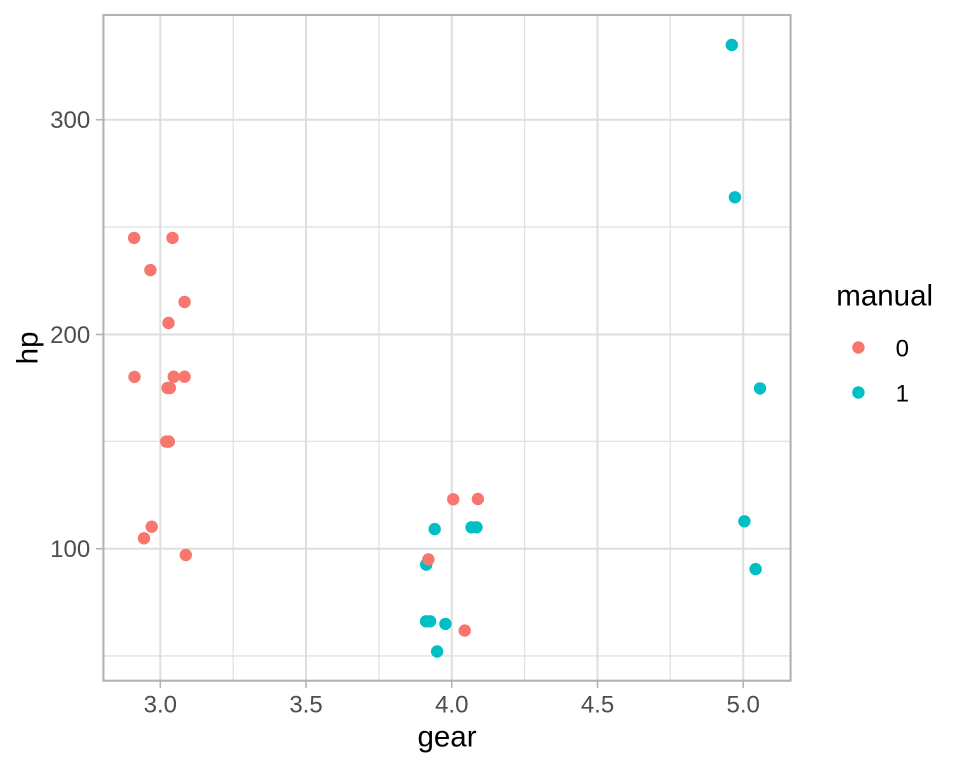 This screenshot has height=768, width=960. I want to click on svg-text: 3.5, so click(305, 705).